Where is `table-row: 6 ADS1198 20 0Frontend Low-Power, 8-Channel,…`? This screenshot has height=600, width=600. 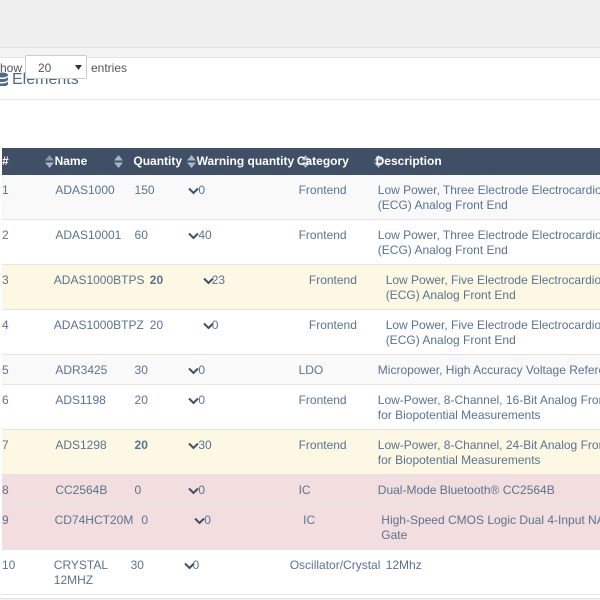
table-row: 6 ADS1198 20 0Frontend Low-Power, 8-Channel,… is located at coordinates (301, 407).